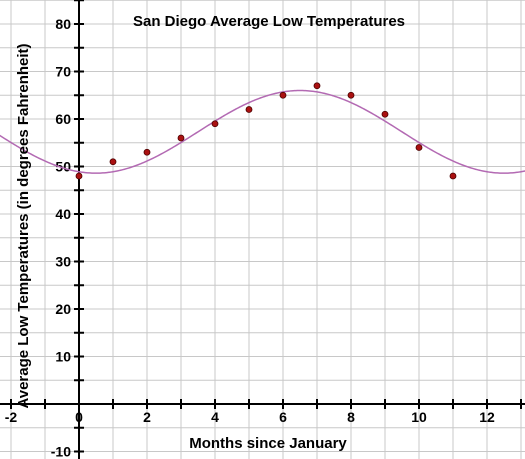  I want to click on y-tick-label: 20, so click(63, 309).